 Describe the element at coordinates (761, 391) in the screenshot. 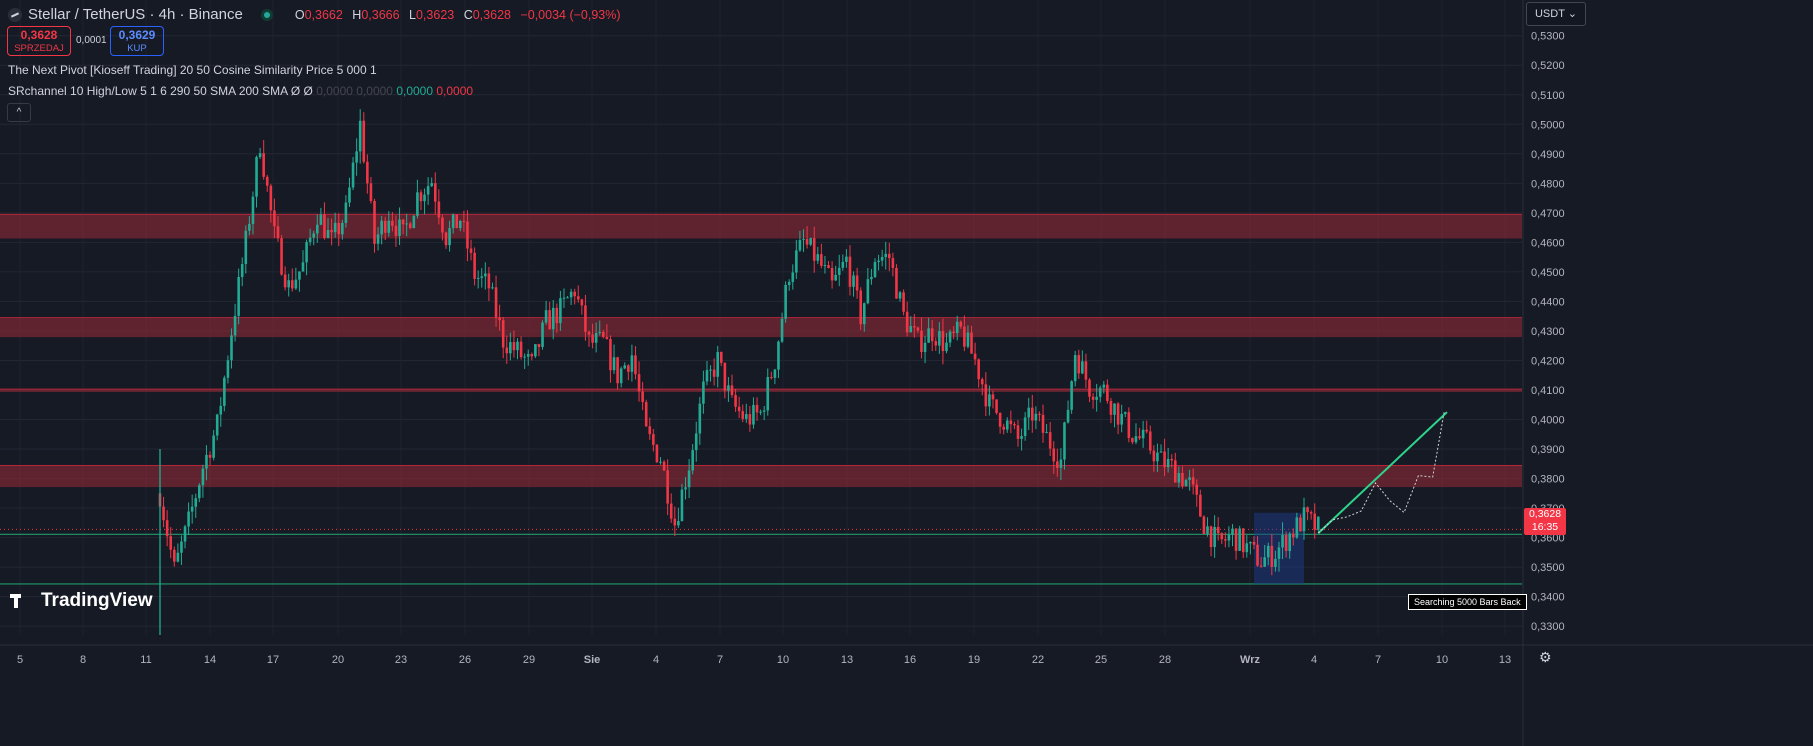

I see `sr-zone` at that location.